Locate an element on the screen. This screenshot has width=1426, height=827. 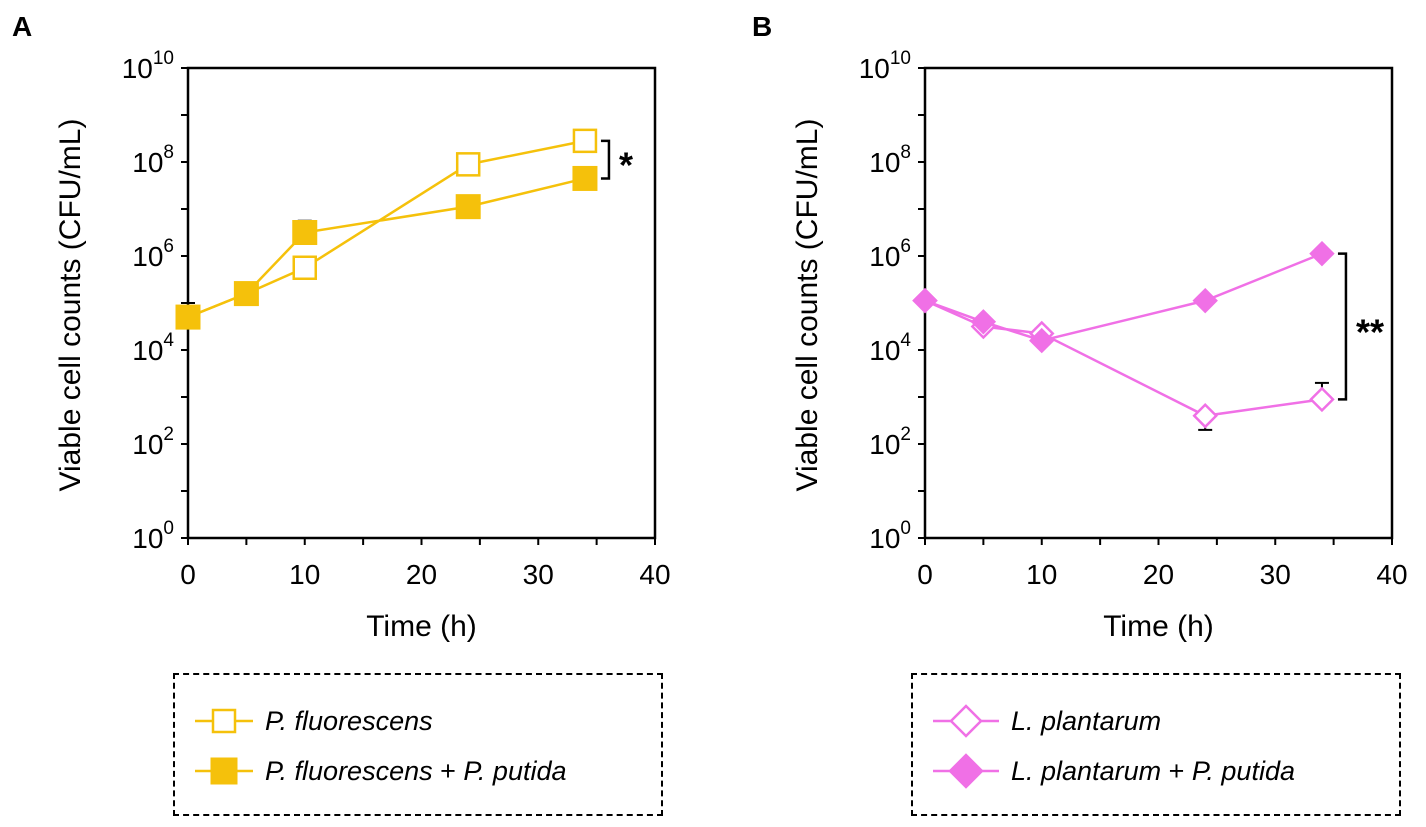
square-filled-marker-icon is located at coordinates (224, 771).